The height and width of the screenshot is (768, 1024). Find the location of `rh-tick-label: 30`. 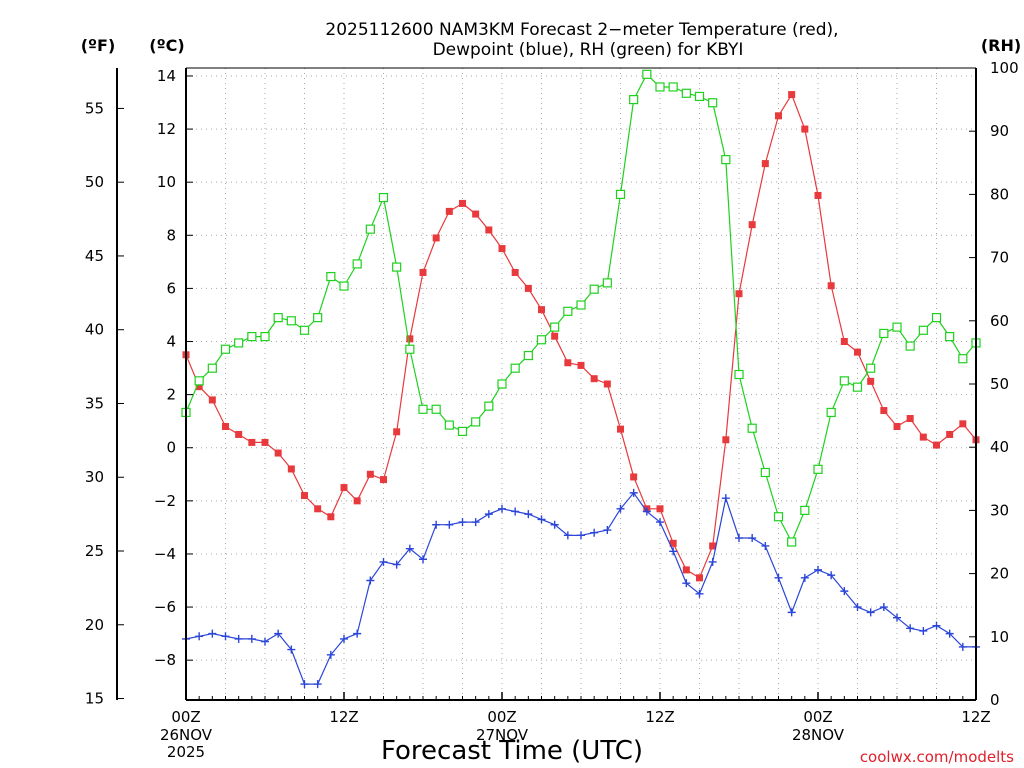

rh-tick-label: 30 is located at coordinates (999, 510).